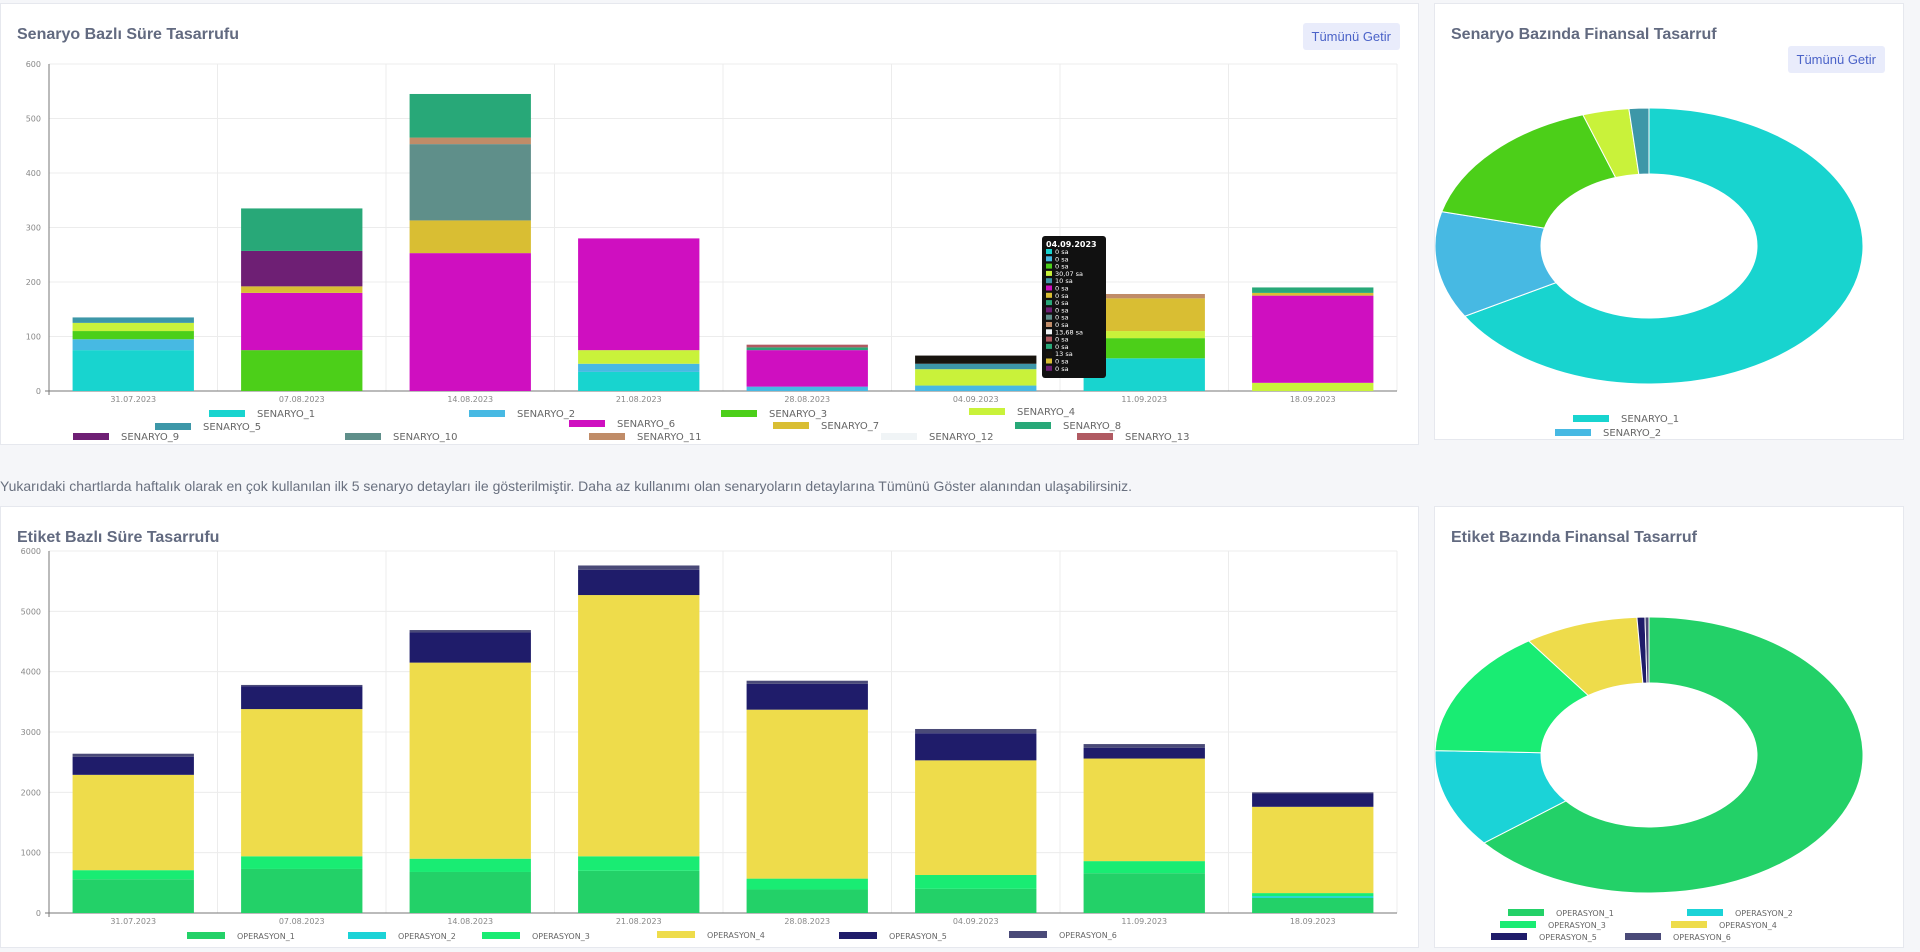 The width and height of the screenshot is (1920, 952). I want to click on legend-label: SENARYO_8, so click(1092, 426).